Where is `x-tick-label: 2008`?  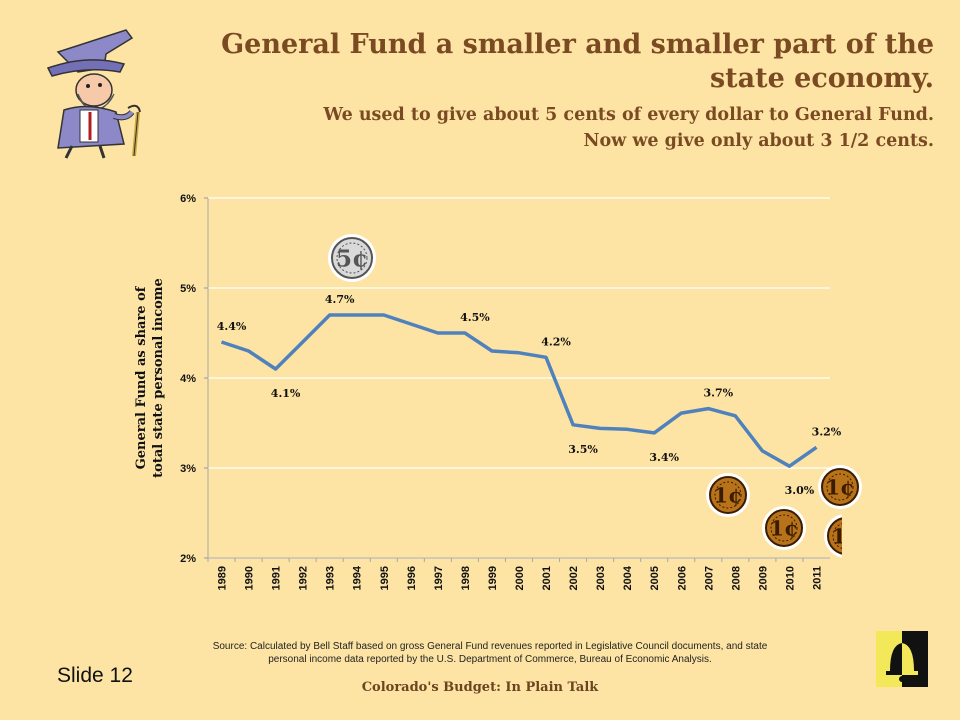
x-tick-label: 2008 is located at coordinates (736, 578).